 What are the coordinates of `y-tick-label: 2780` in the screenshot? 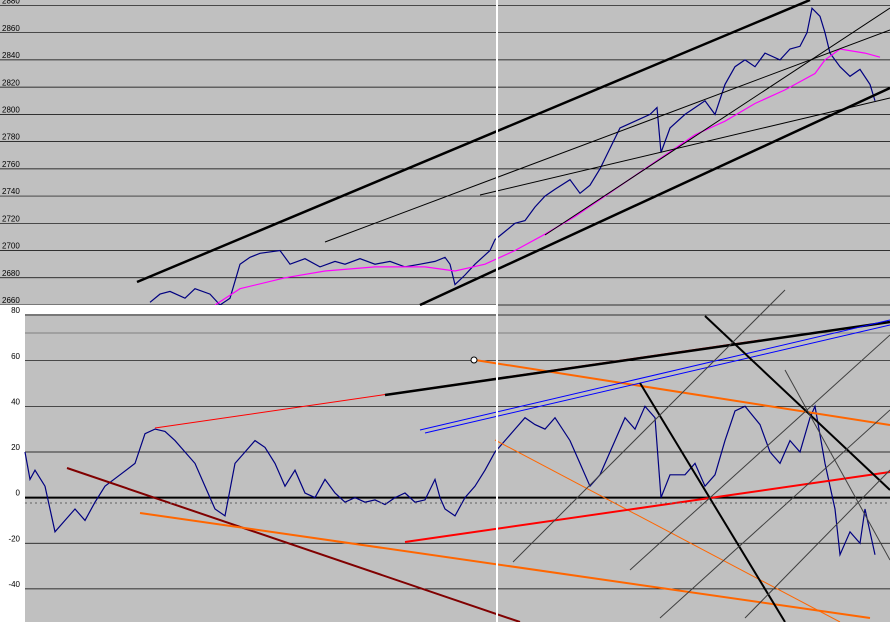 It's located at (11, 137).